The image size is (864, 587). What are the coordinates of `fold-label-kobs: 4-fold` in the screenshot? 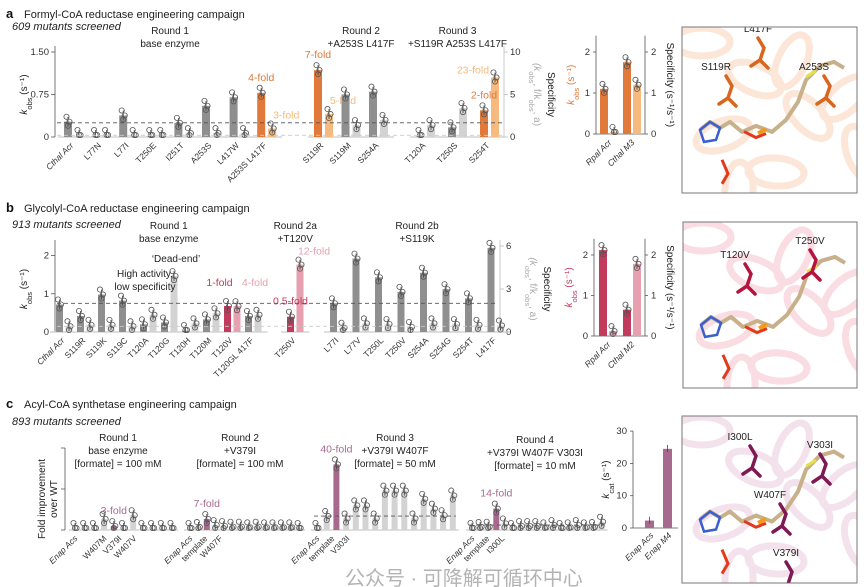 It's located at (261, 78).